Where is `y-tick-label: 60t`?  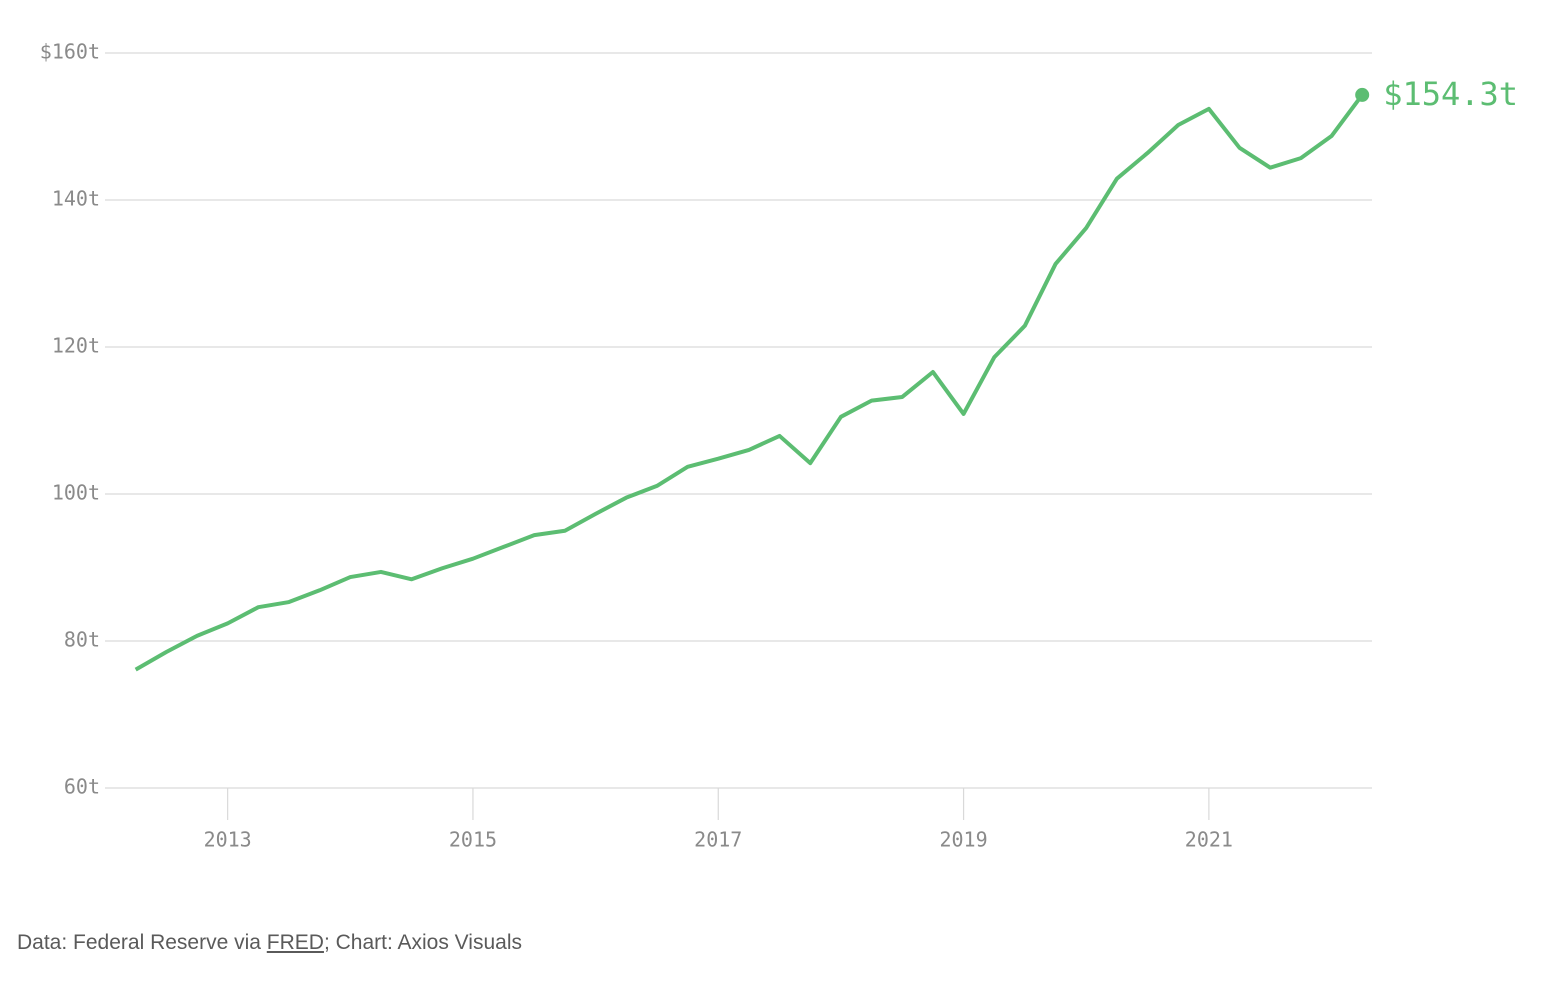 y-tick-label: 60t is located at coordinates (82, 787).